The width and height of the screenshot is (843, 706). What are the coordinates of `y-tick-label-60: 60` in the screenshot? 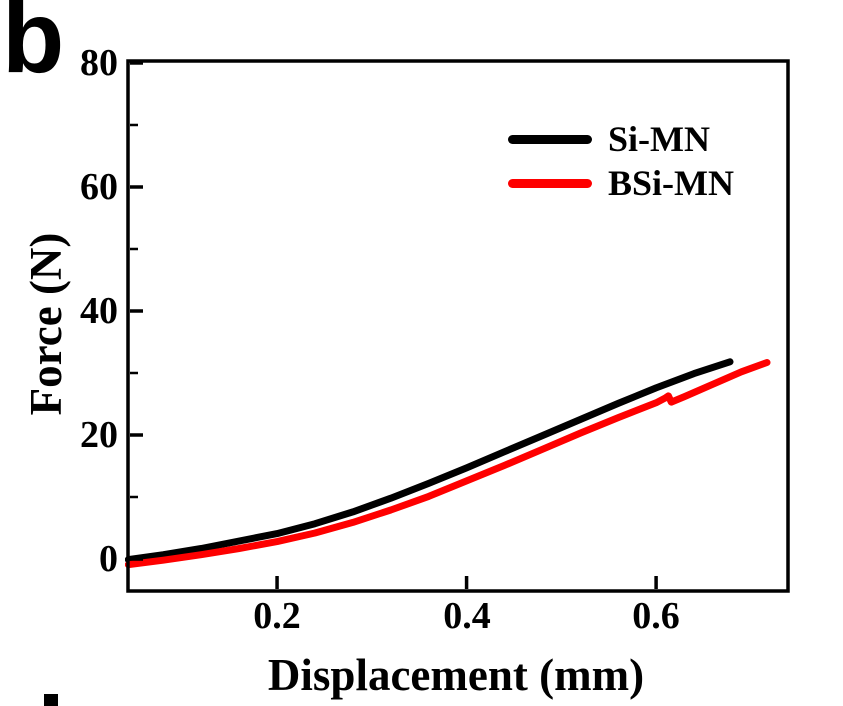 It's located at (99, 187).